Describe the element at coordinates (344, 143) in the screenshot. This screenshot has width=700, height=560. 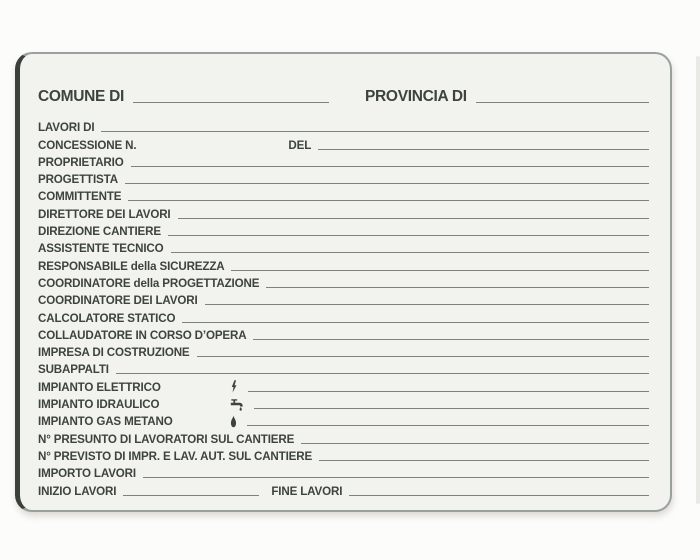
I see `form-row: CONCESSIONE N. DEL` at that location.